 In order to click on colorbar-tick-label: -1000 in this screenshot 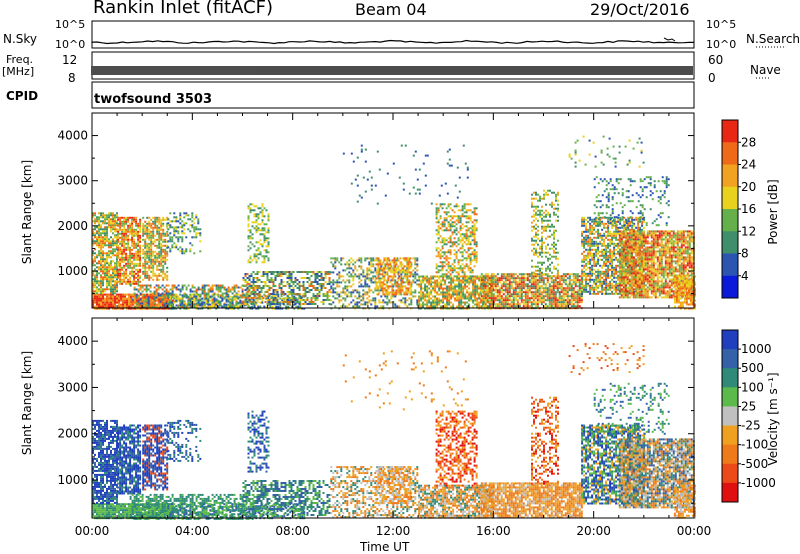, I will do `click(758, 483)`.